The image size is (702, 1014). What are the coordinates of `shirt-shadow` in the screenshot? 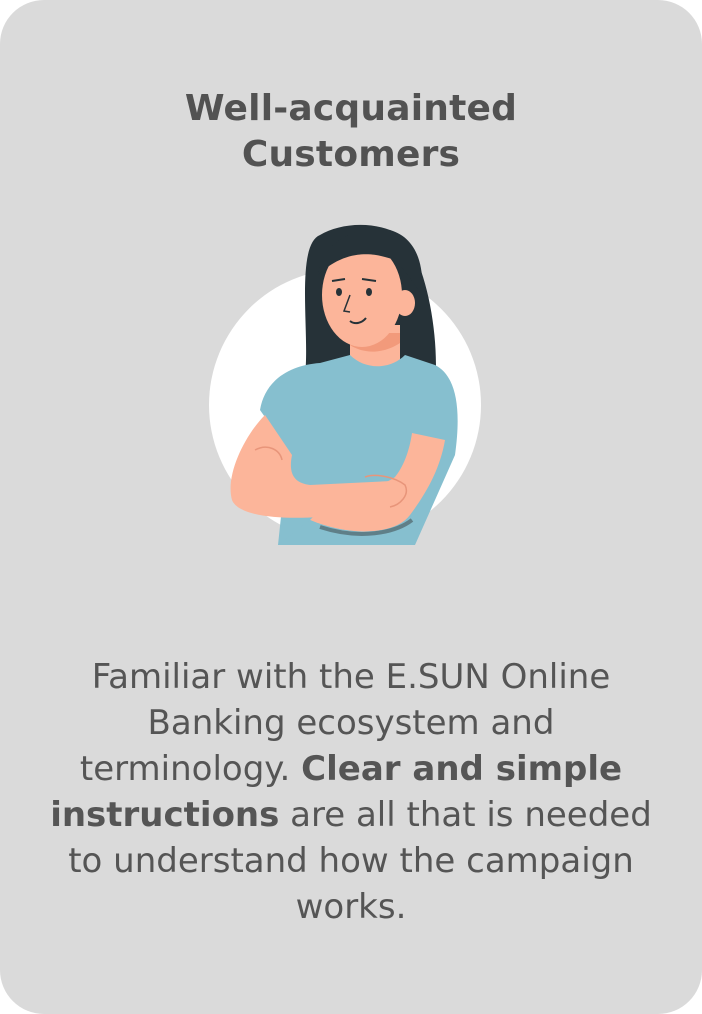 It's located at (366, 527).